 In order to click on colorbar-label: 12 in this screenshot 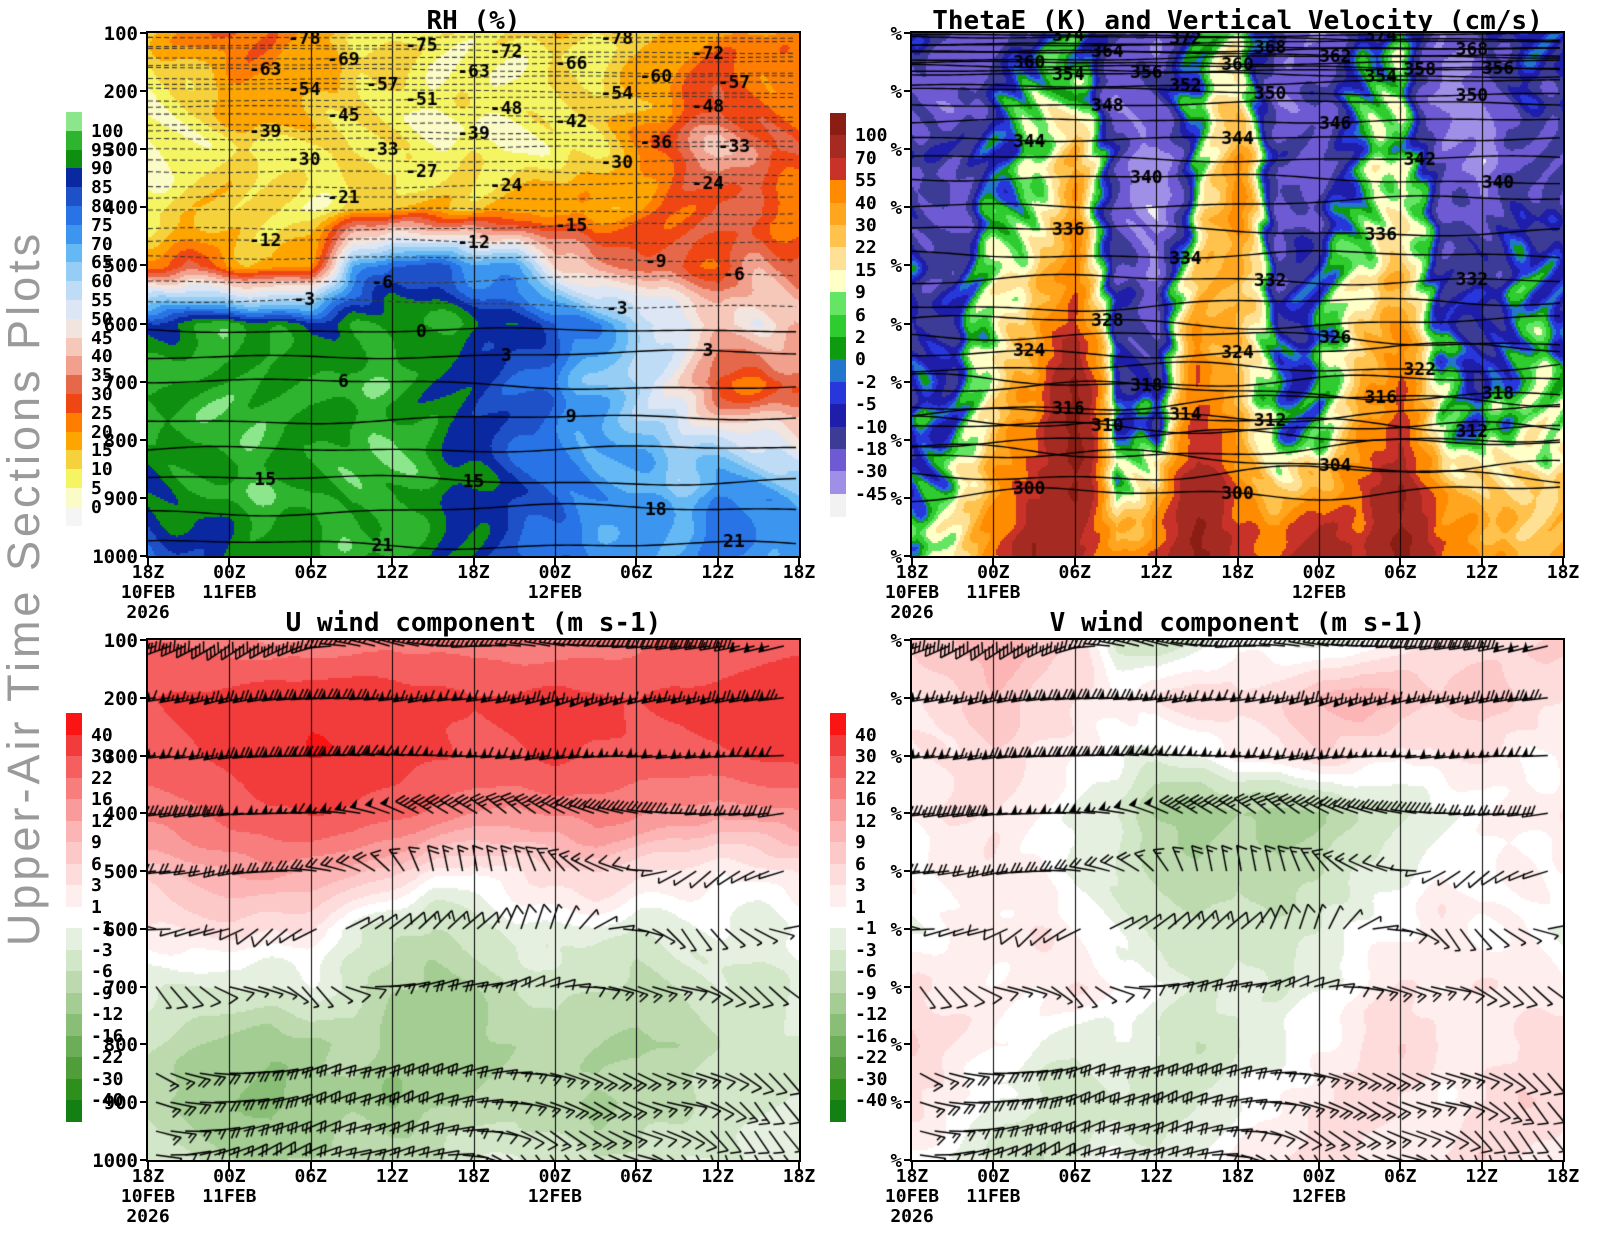, I will do `click(866, 821)`.